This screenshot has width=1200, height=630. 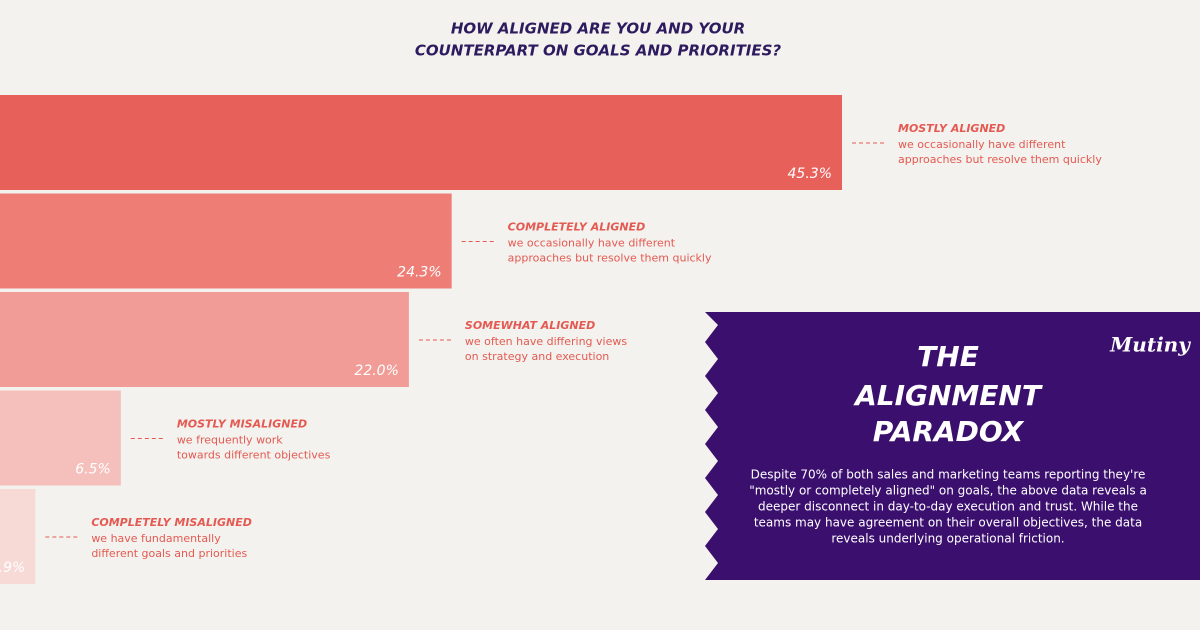 What do you see at coordinates (948, 356) in the screenshot?
I see `panel-heading: THE` at bounding box center [948, 356].